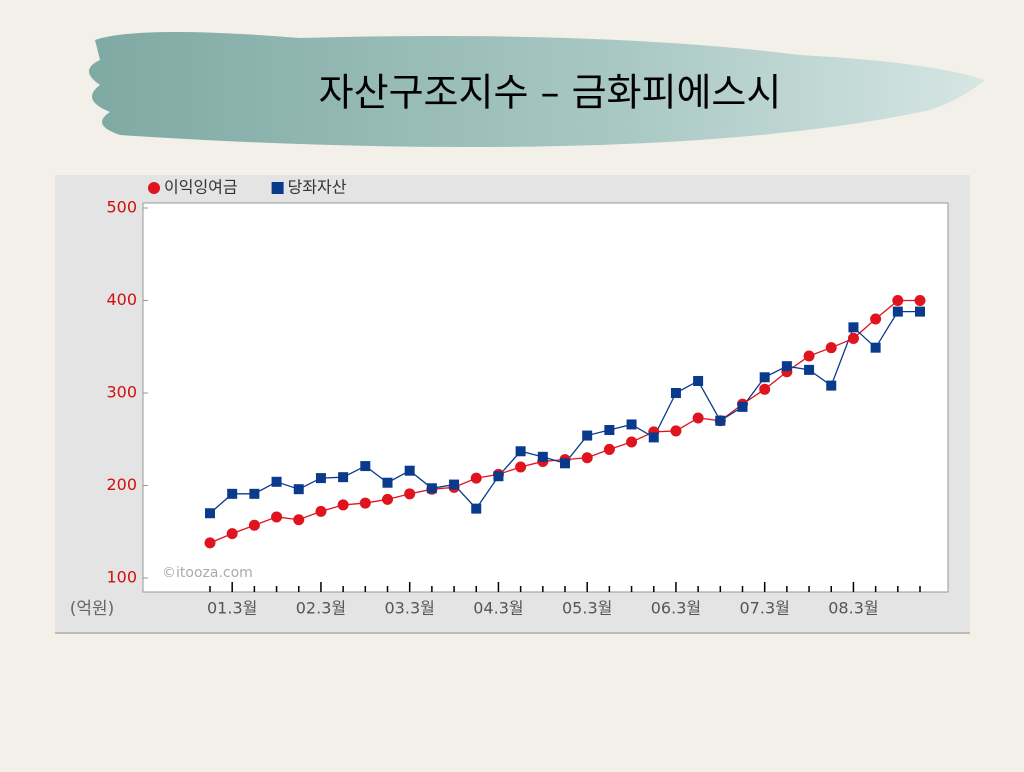 This screenshot has width=1024, height=772. What do you see at coordinates (853, 608) in the screenshot?
I see `x-tick-label: 08.3월` at bounding box center [853, 608].